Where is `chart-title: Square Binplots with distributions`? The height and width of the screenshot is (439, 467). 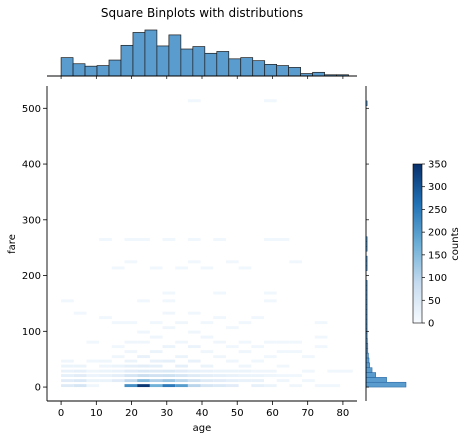 chart-title: Square Binplots with distributions is located at coordinates (202, 13).